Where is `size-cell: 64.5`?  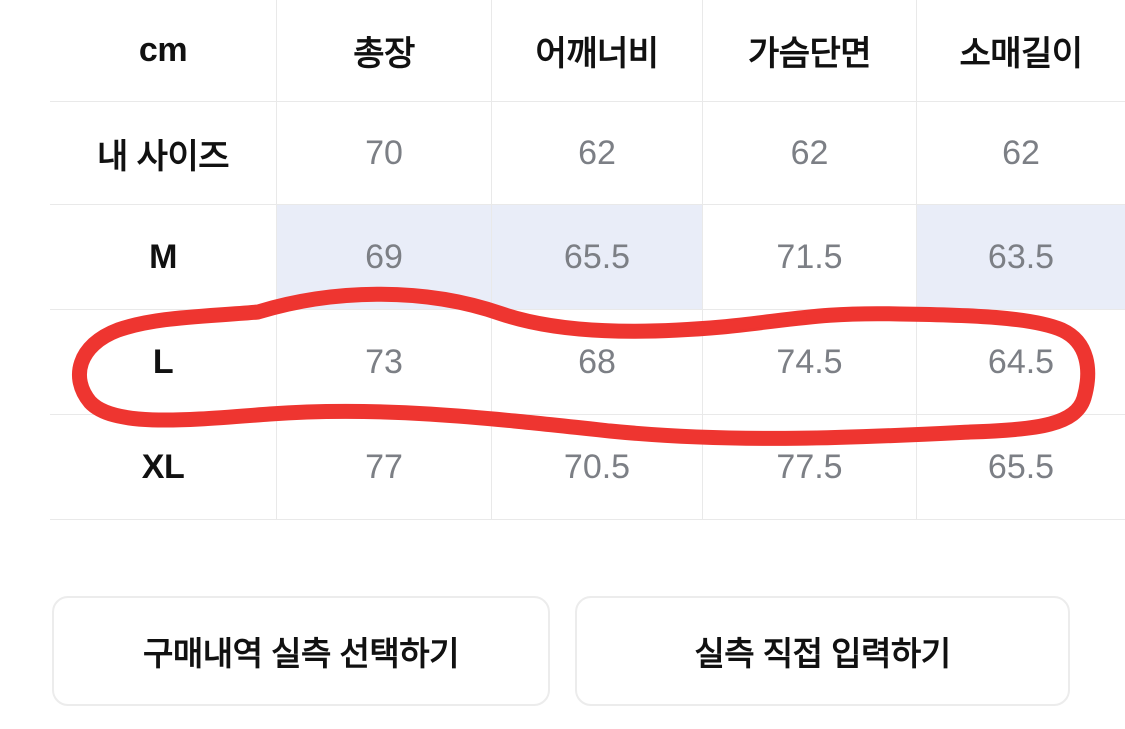
size-cell: 64.5 is located at coordinates (1021, 362).